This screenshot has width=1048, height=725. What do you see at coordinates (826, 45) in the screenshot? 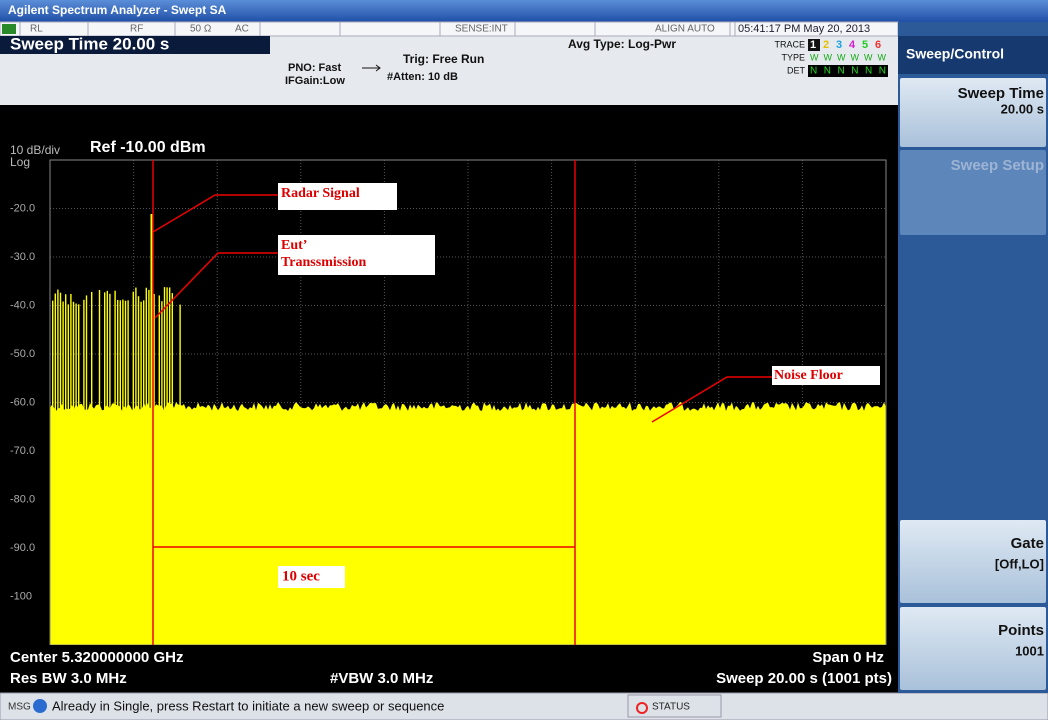
I see `trace-number: 2` at bounding box center [826, 45].